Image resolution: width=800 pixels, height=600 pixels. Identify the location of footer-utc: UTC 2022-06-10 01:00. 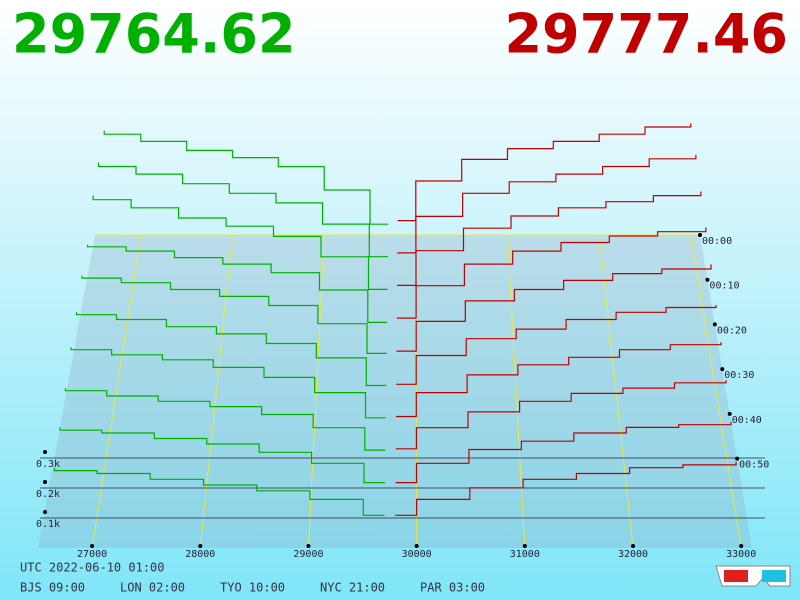
(92, 568).